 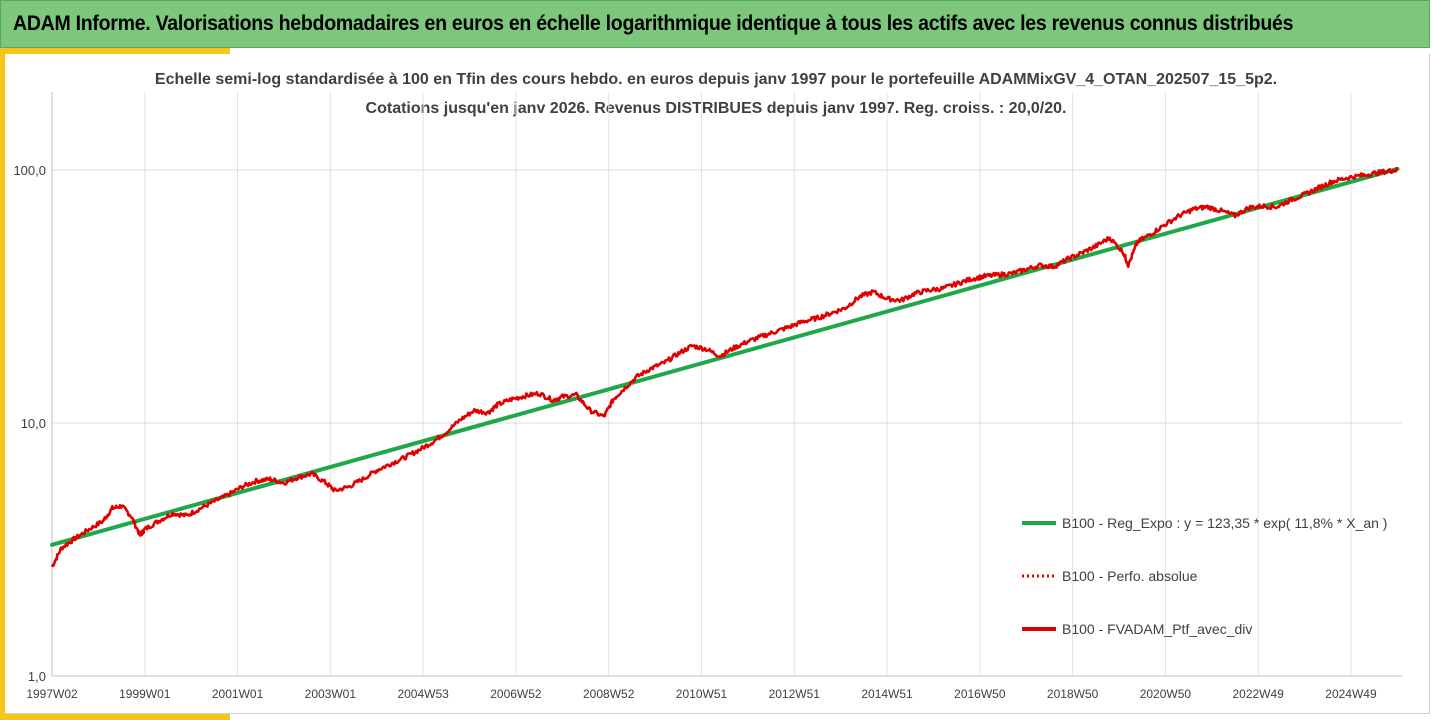 What do you see at coordinates (1258, 694) in the screenshot?
I see `x-tick-label: 2022W49` at bounding box center [1258, 694].